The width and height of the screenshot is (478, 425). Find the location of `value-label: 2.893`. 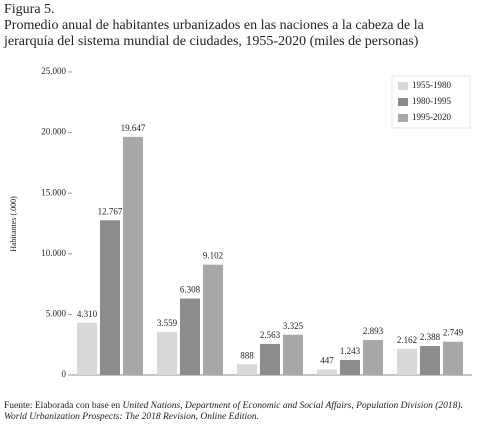

value-label: 2.893 is located at coordinates (373, 331).